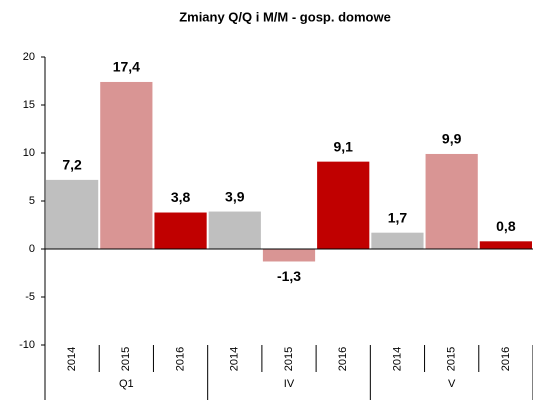  Describe the element at coordinates (235, 196) in the screenshot. I see `data-label: 3,9` at that location.